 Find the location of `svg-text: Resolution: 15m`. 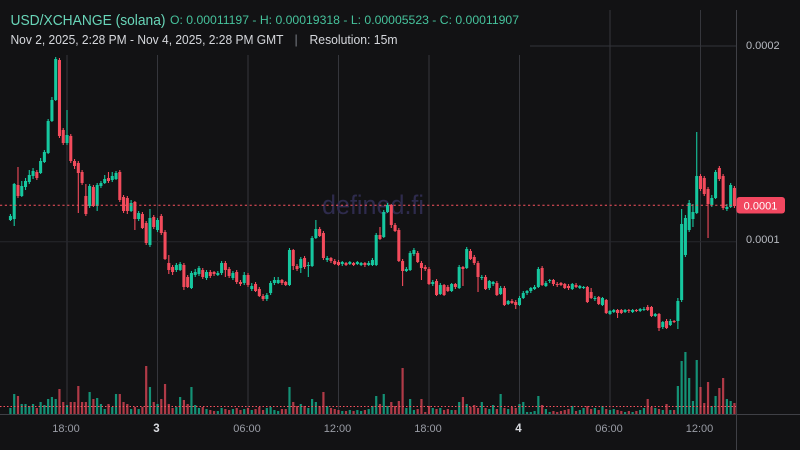

svg-text: Resolution: 15m is located at coordinates (354, 40).